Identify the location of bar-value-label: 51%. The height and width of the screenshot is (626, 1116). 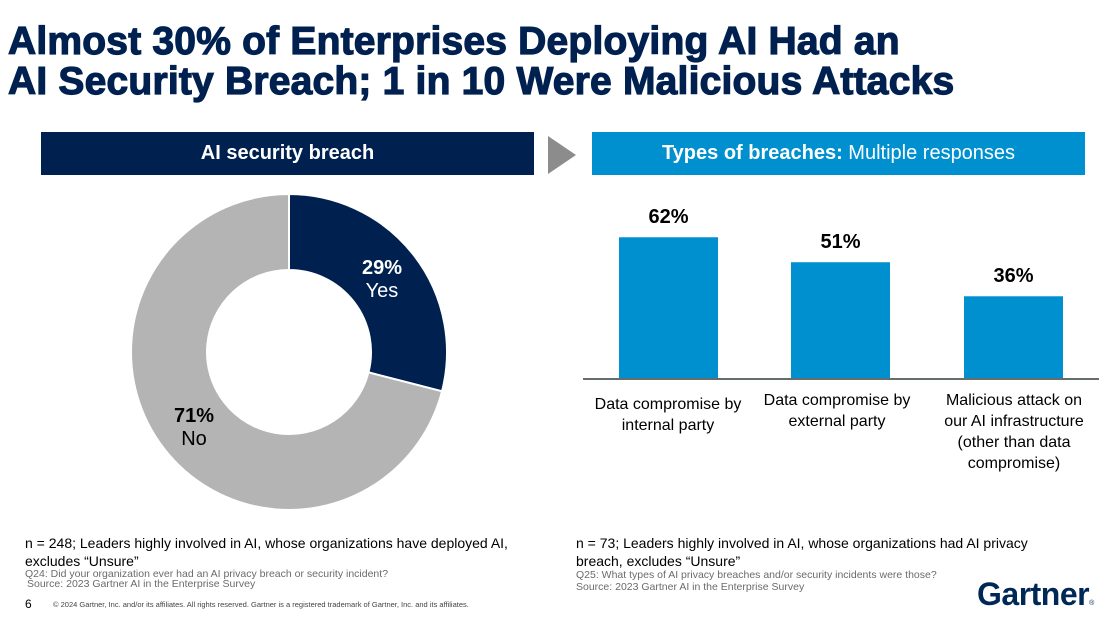
(840, 242).